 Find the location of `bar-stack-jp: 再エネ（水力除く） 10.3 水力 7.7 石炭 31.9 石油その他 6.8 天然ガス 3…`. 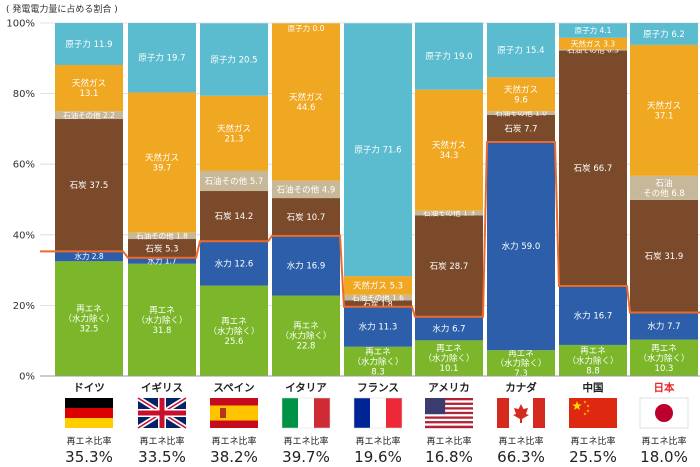

bar-stack-jp: 再エネ（水力除く） 10.3 水力 7.7 石炭 31.9 石油その他 6.8 天然ガス 3… is located at coordinates (664, 199).